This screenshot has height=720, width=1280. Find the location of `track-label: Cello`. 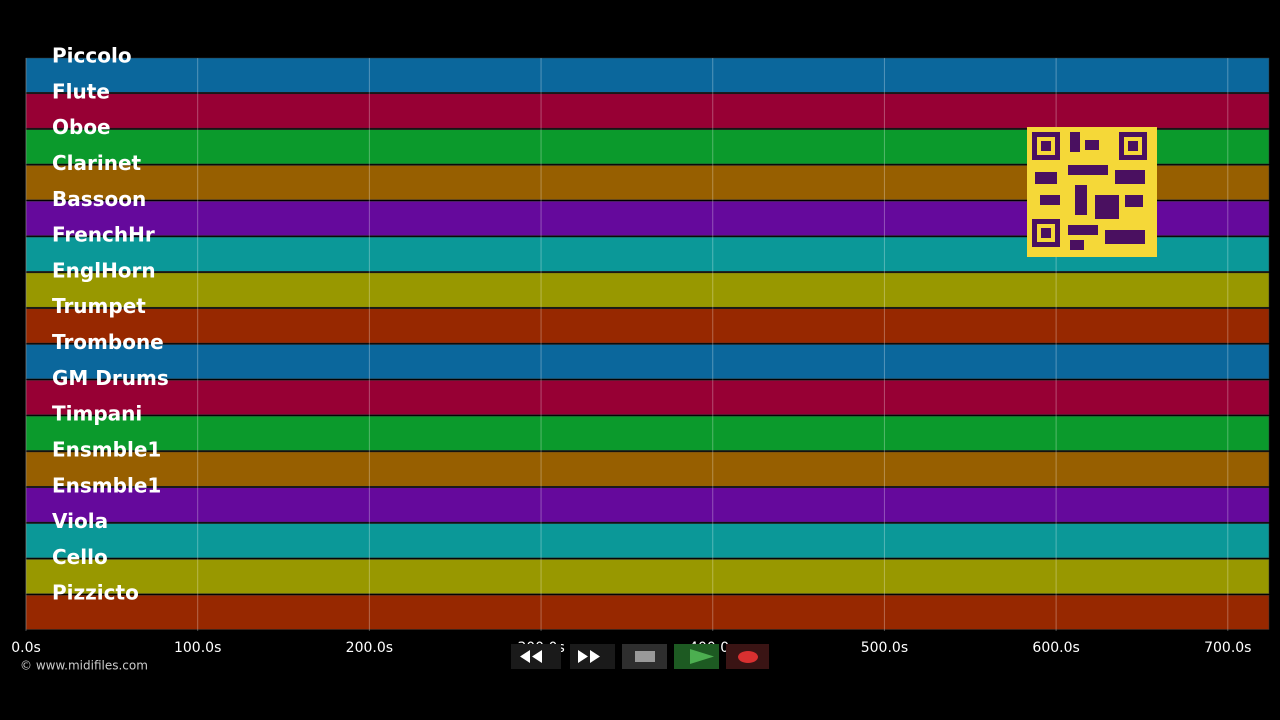

track-label: Cello is located at coordinates (80, 557).